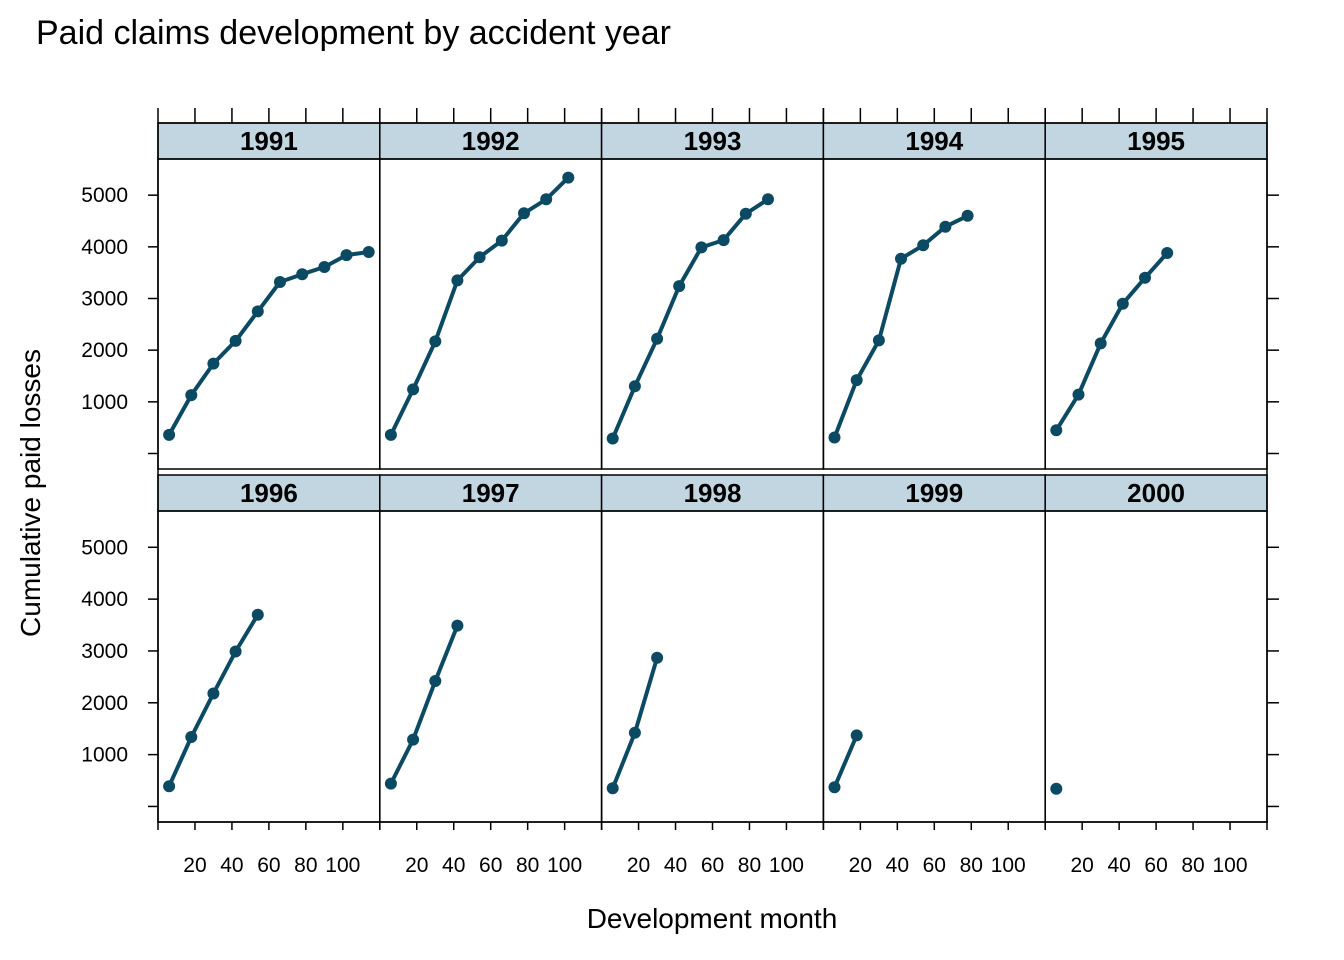 Image resolution: width=1344 pixels, height=960 pixels. I want to click on panel-strip-label: 1994, so click(934, 141).